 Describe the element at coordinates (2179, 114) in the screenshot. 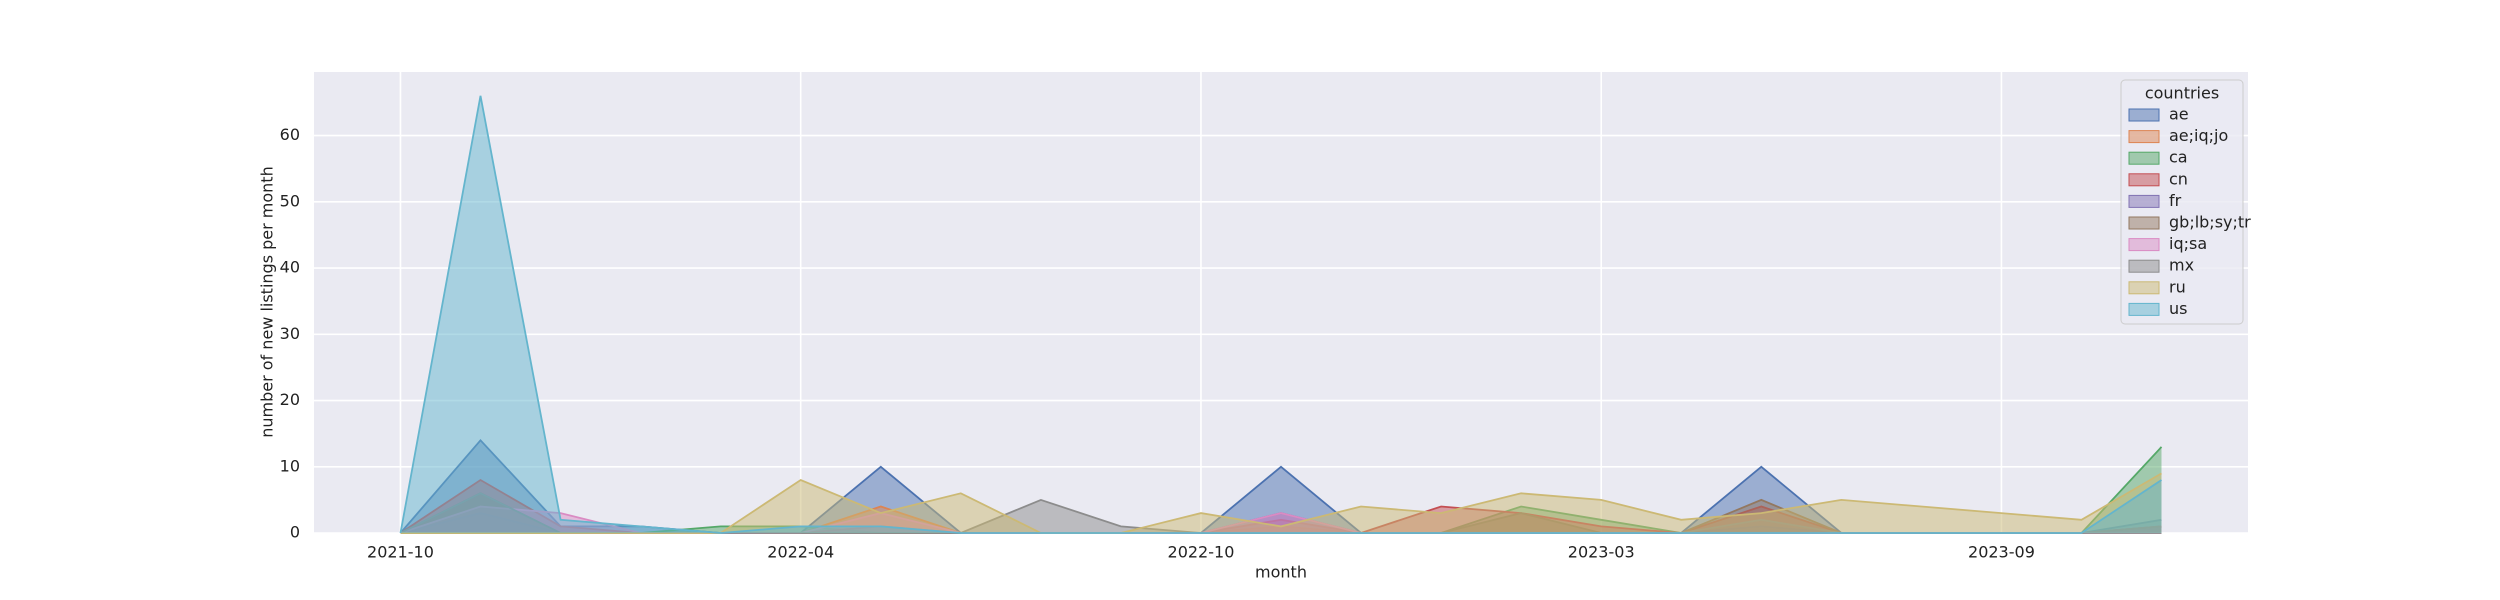

I see `legend-label: ae` at that location.